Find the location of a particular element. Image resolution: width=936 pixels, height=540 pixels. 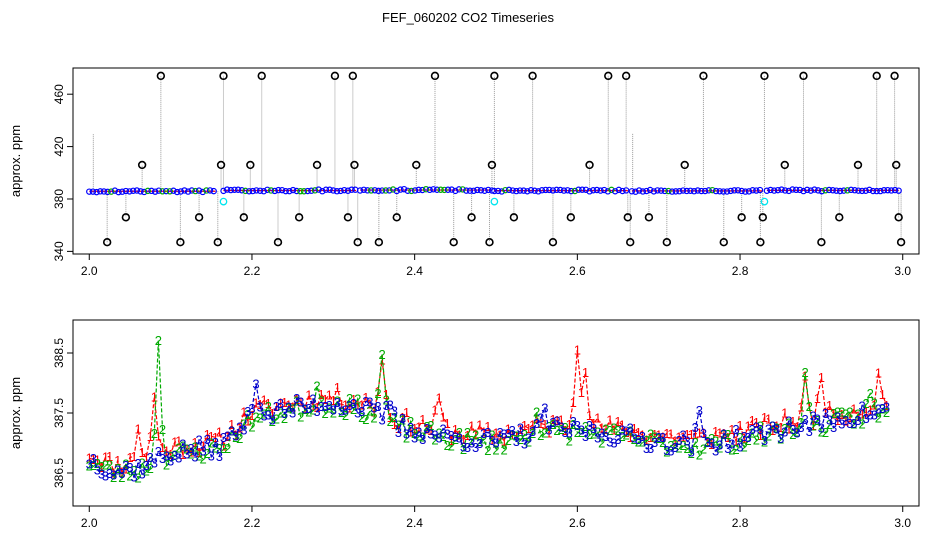

panel-bottom-x-tick-label: 3.0 is located at coordinates (902, 523).